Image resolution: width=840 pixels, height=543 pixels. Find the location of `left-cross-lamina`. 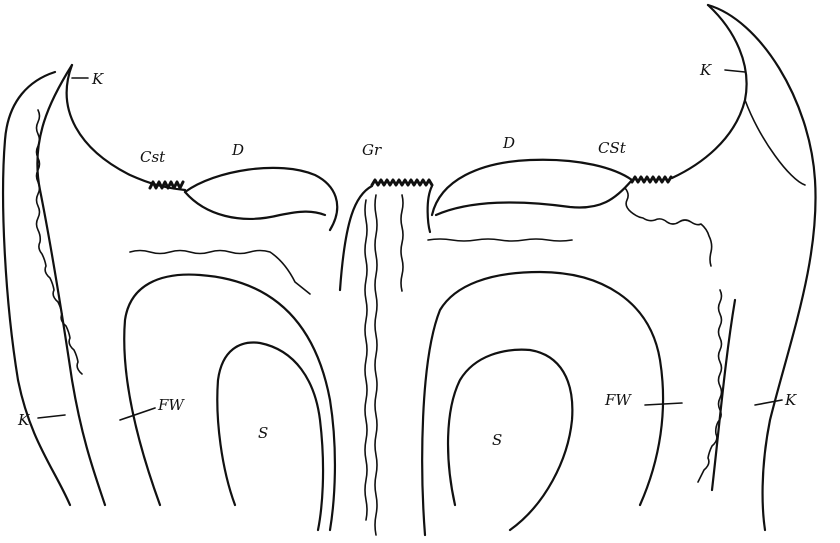

left-cross-lamina is located at coordinates (220, 272).